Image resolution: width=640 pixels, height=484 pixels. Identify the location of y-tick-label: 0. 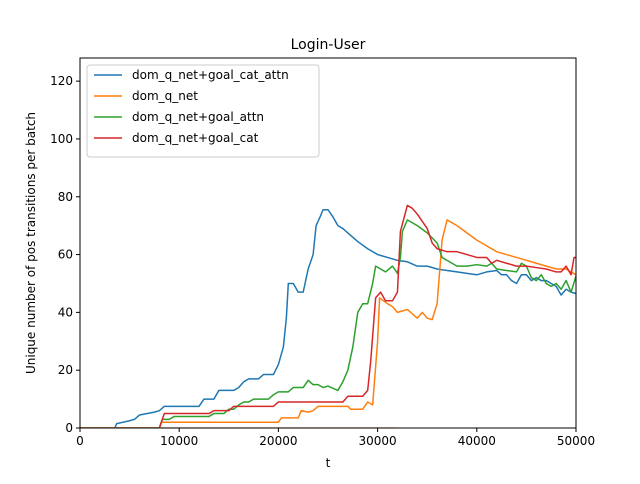
(69, 428).